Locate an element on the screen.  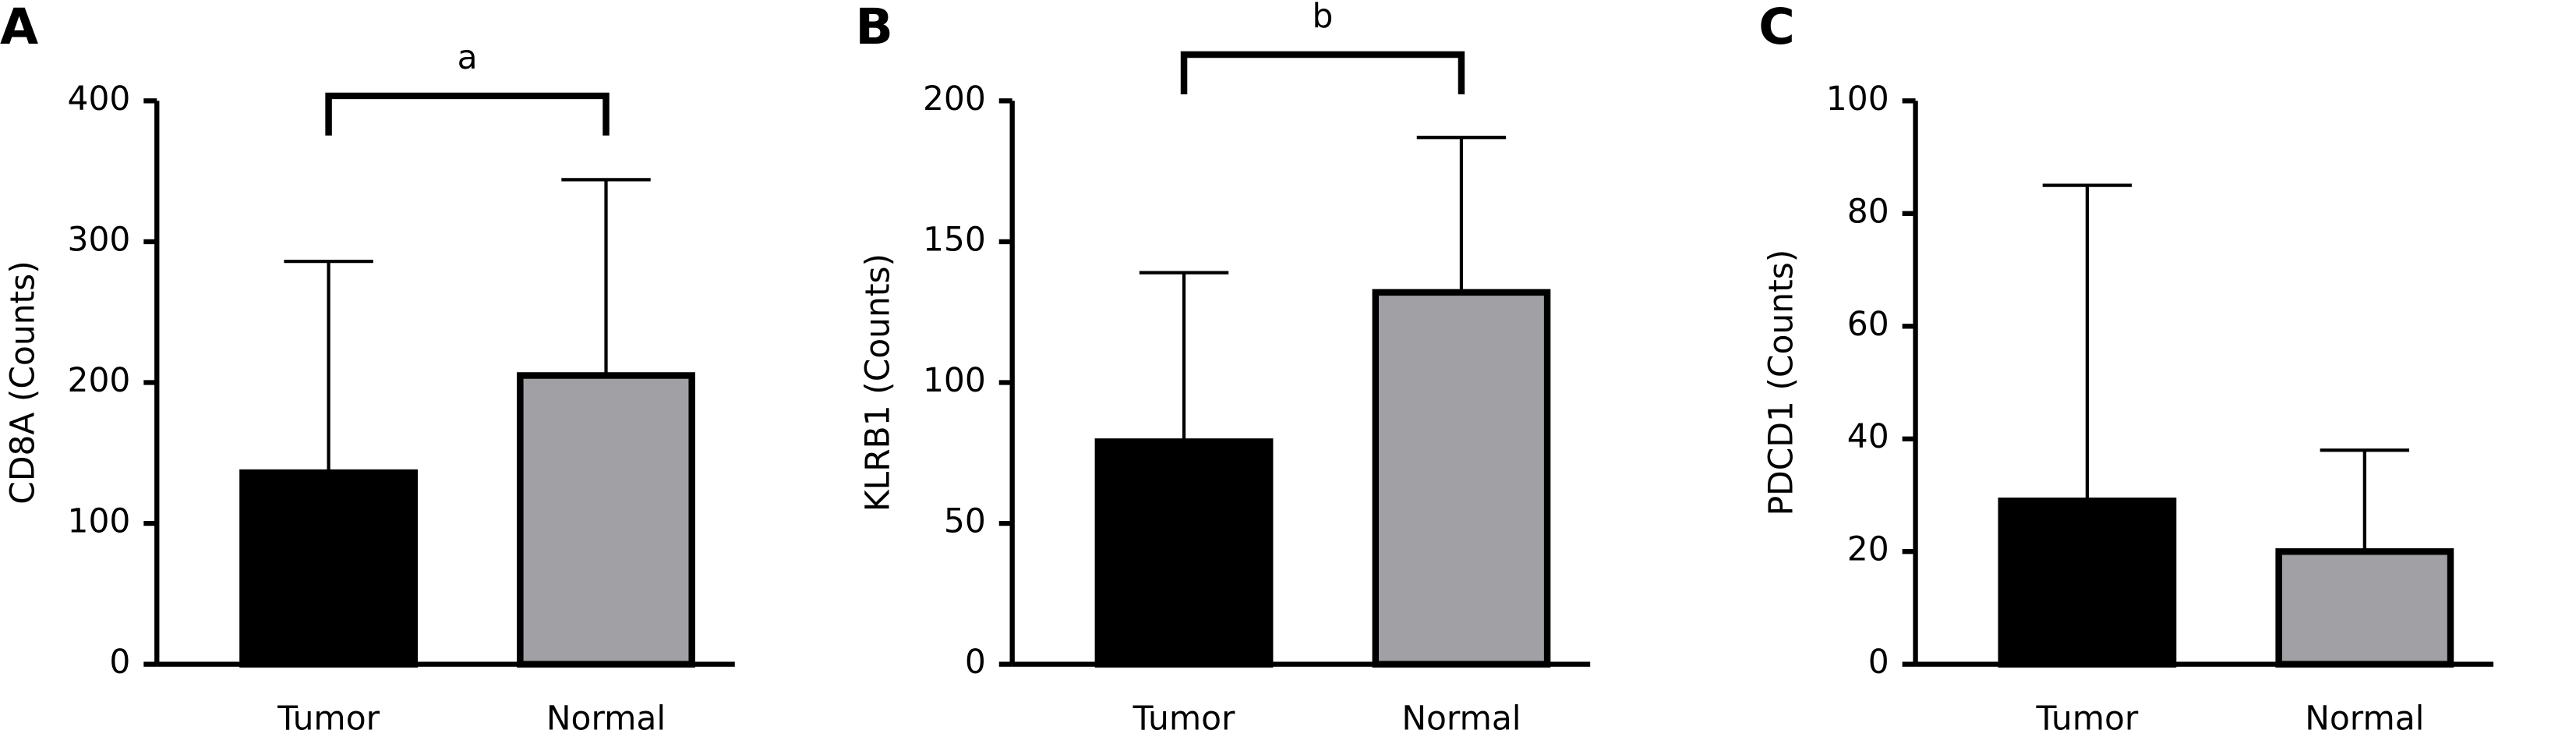
panel-label: A is located at coordinates (19, 27).